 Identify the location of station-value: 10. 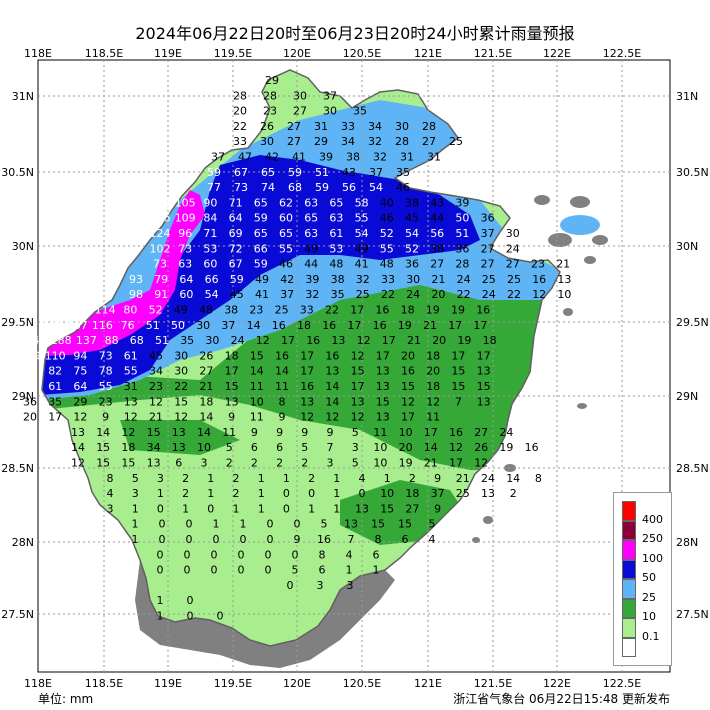
(564, 294).